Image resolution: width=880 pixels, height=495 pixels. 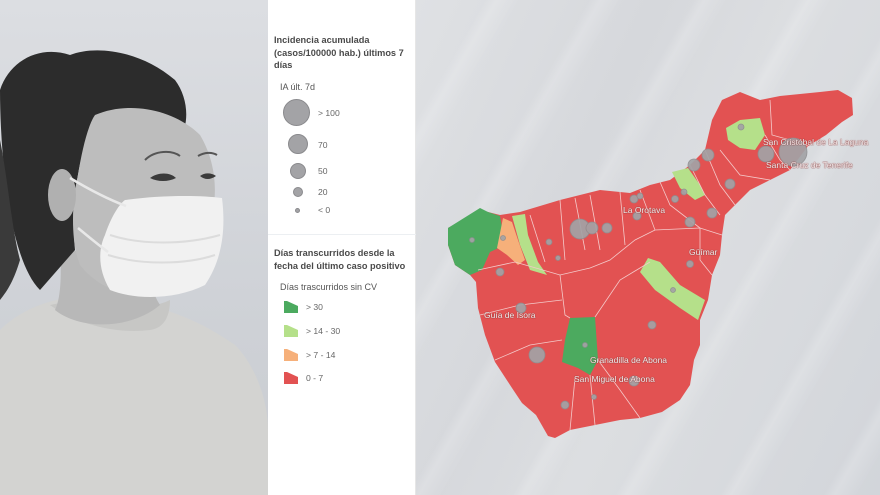 I want to click on days-legend-item: 0 - 7, so click(x=342, y=381).